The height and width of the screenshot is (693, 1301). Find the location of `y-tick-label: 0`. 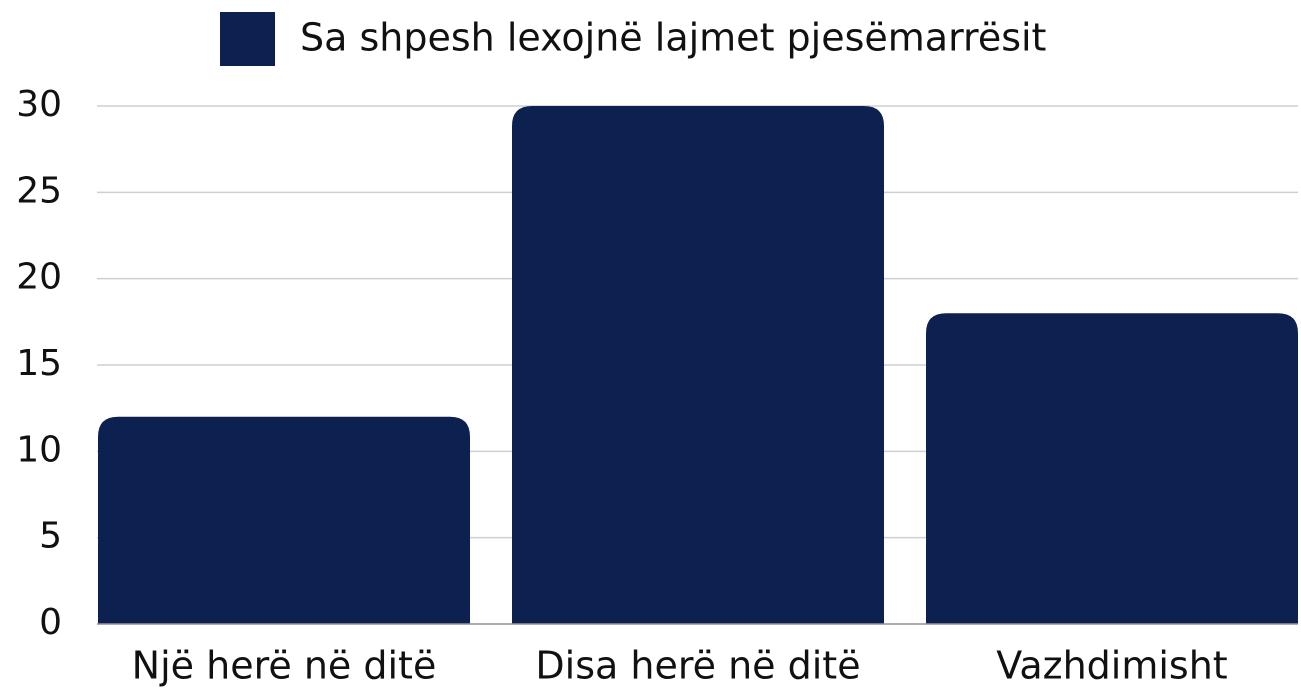

y-tick-label: 0 is located at coordinates (50, 622).